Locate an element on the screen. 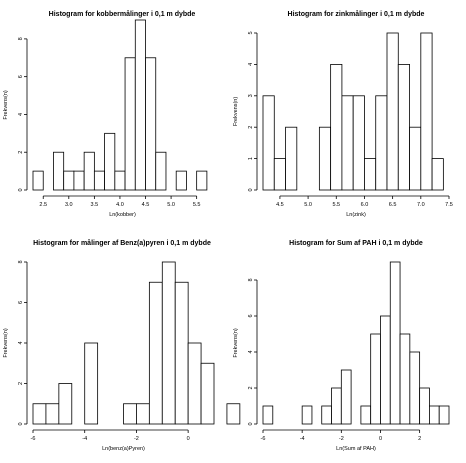 The height and width of the screenshot is (463, 466). y-tick-label: 1 is located at coordinates (251, 158).